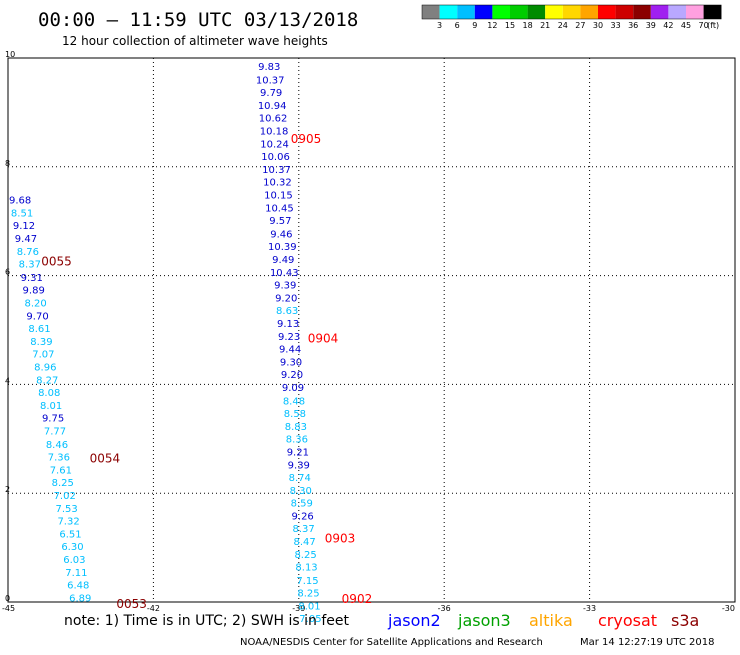  Describe the element at coordinates (78, 586) in the screenshot. I see `wave-height-value: 6.48` at that location.